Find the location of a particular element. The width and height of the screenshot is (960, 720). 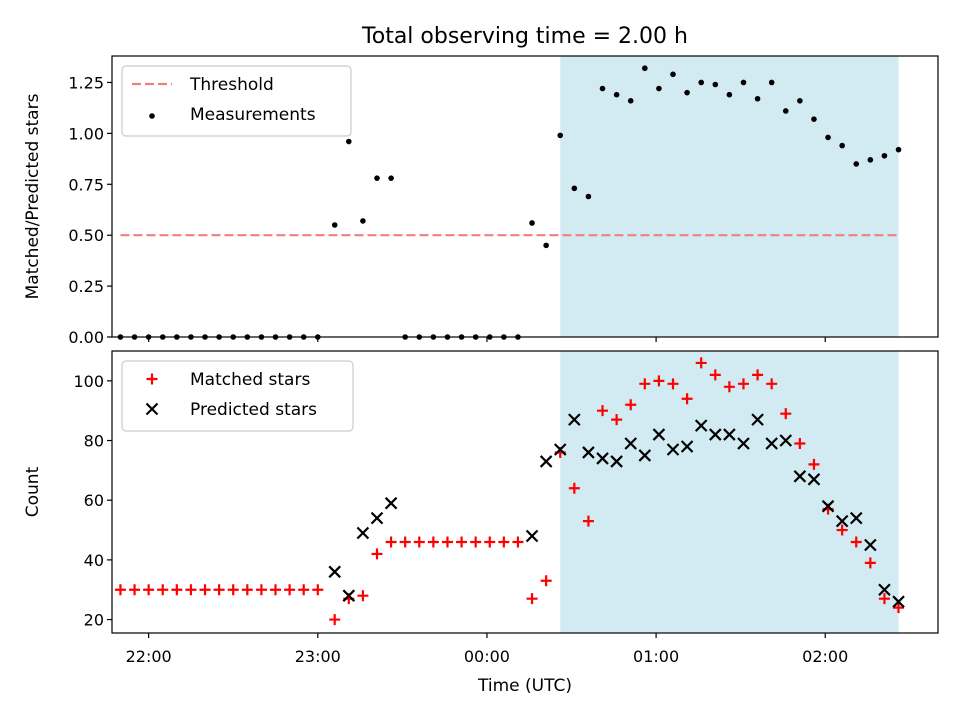

x-tick-label: 00:00 is located at coordinates (487, 656).